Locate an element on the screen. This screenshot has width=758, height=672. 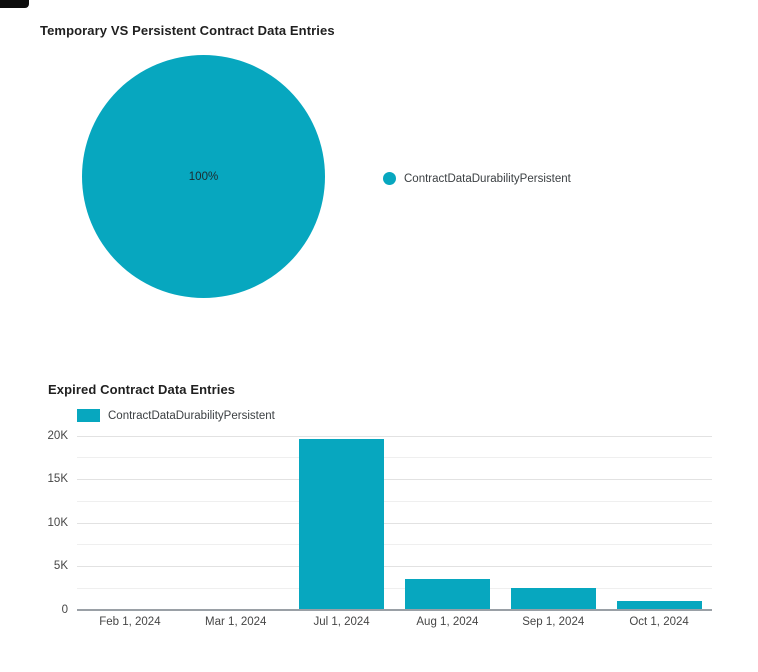
y-axis-label: 5K is located at coordinates (60, 566).